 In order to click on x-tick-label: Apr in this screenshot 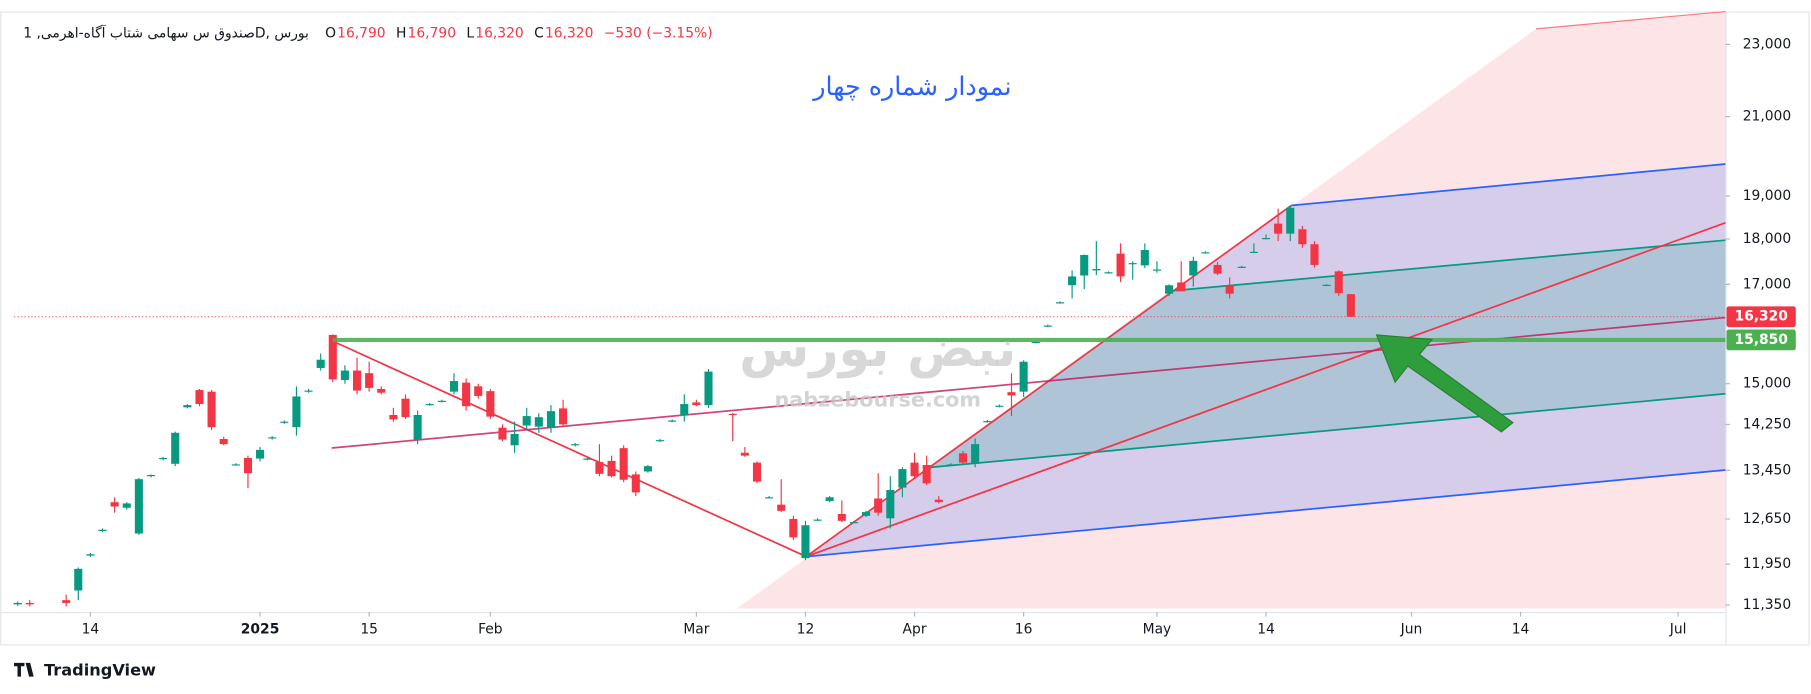, I will do `click(915, 629)`.